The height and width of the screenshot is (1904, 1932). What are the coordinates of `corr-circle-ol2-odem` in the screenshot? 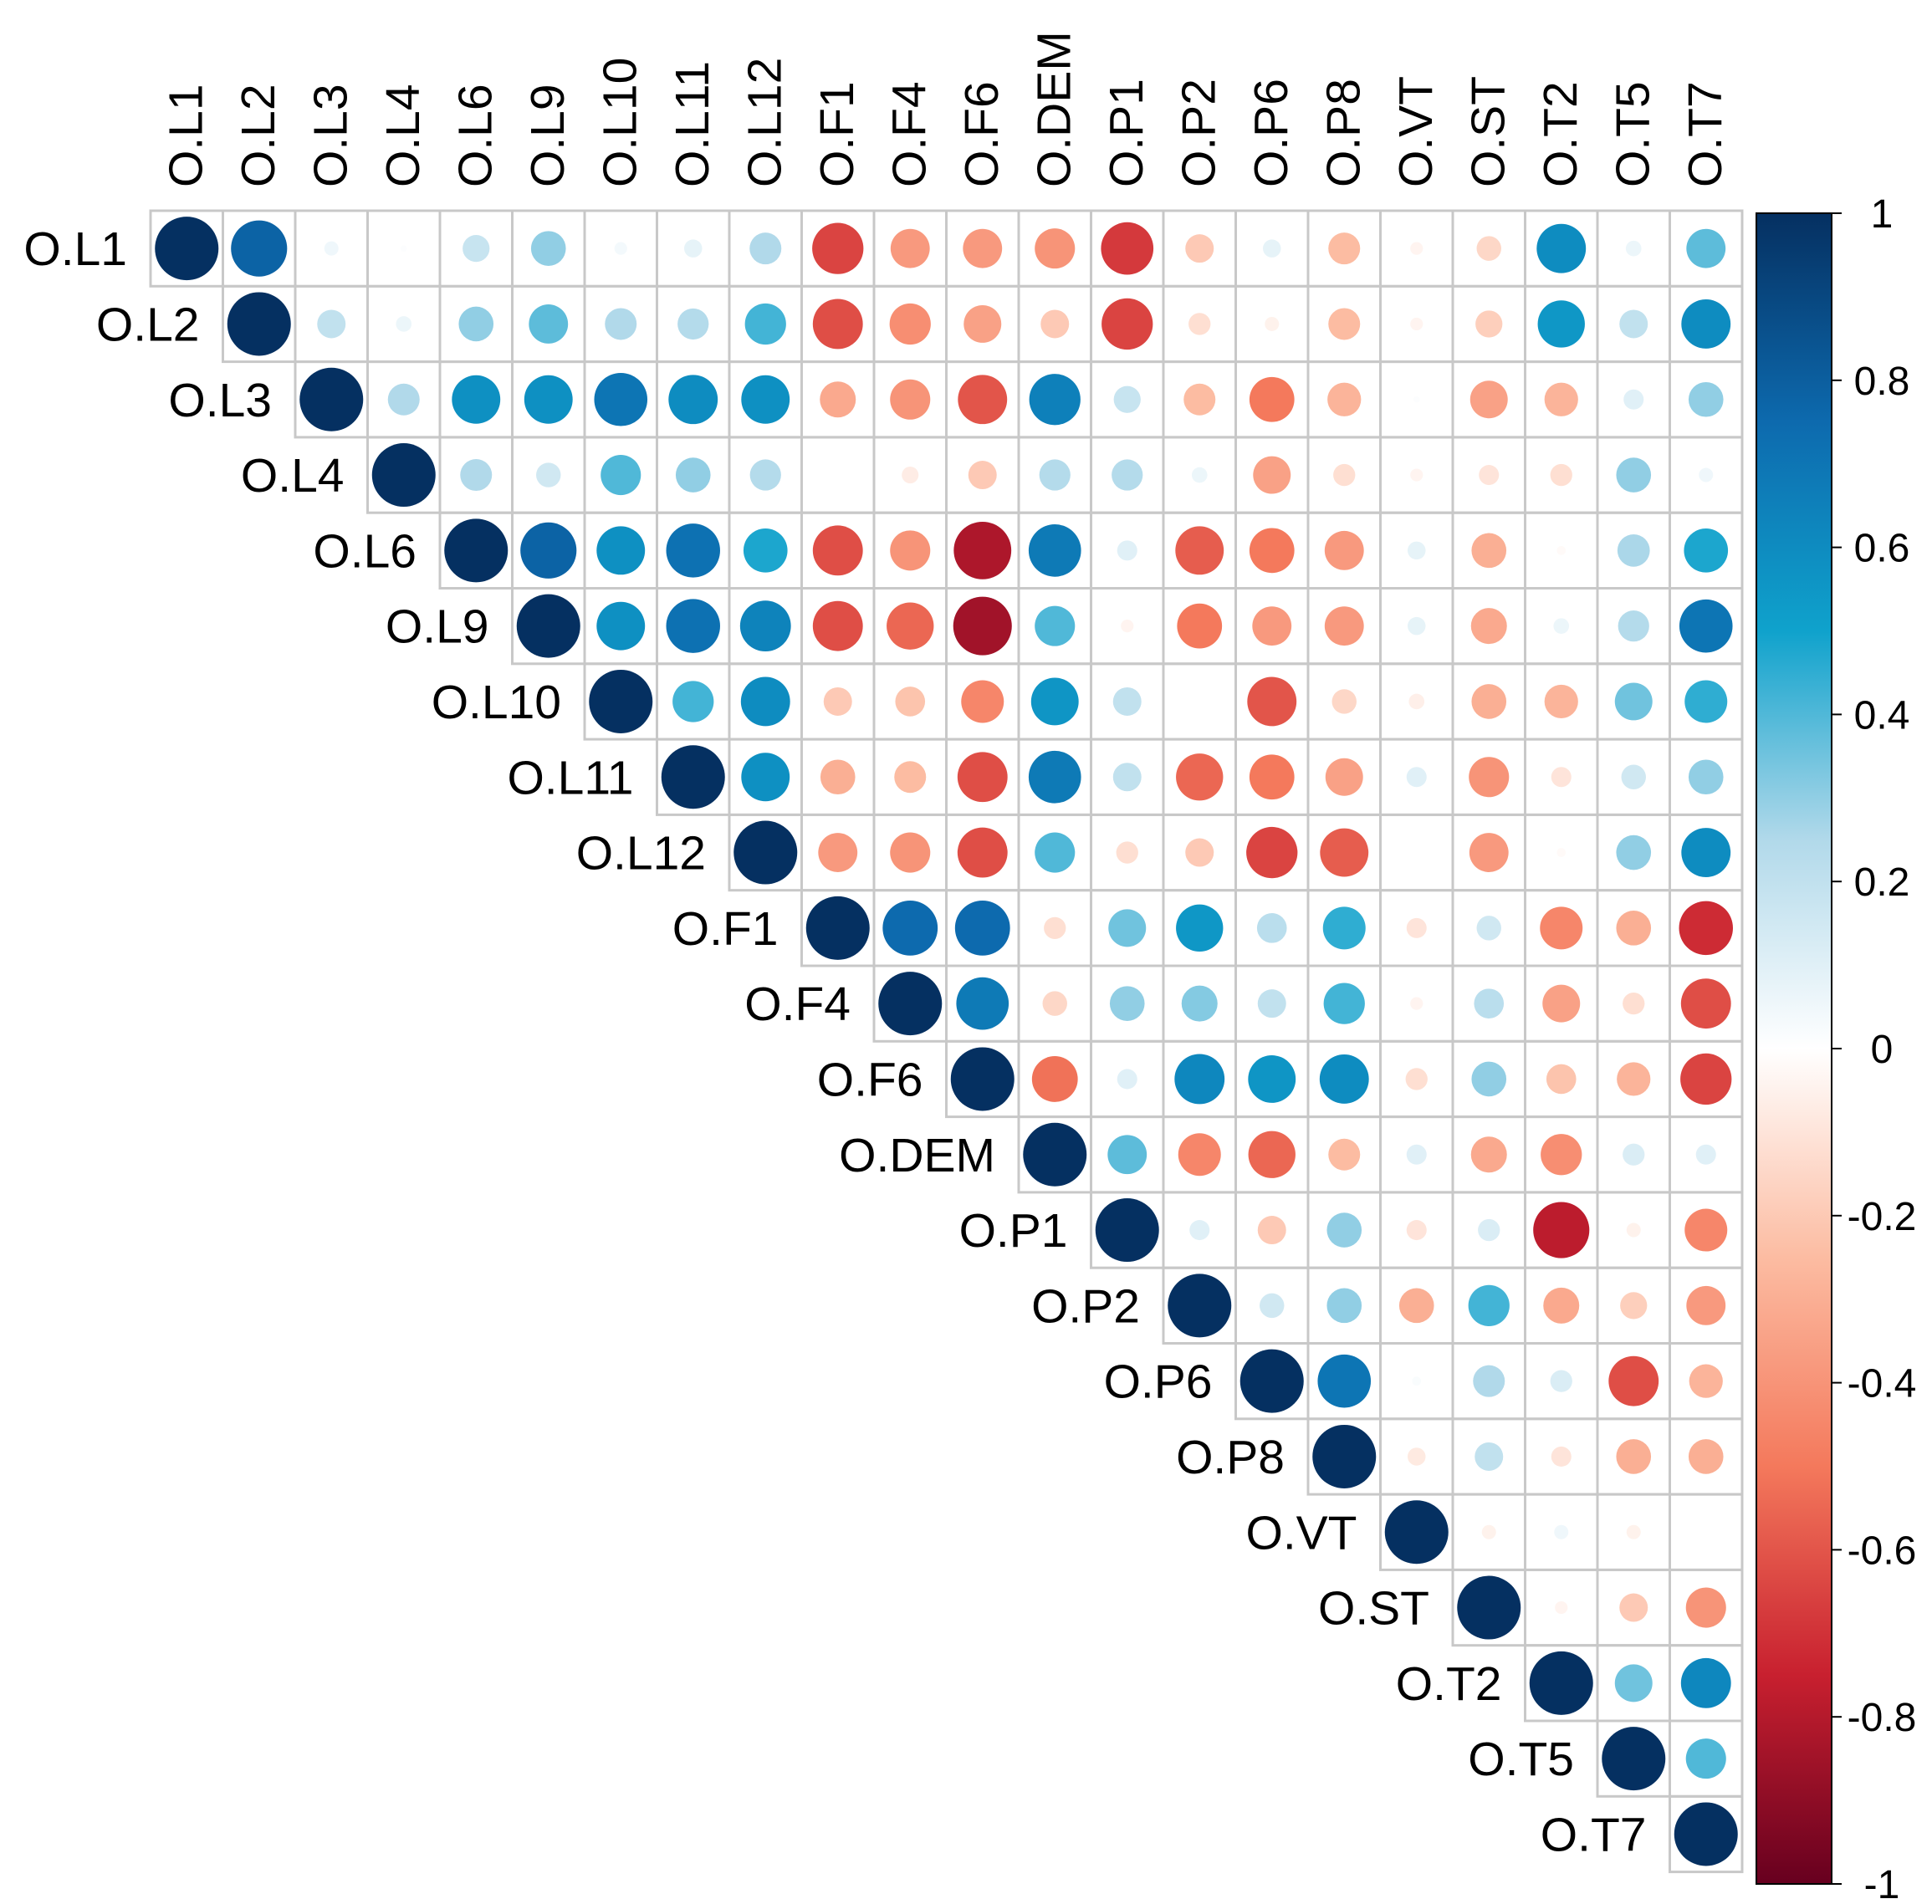 It's located at (1055, 324).